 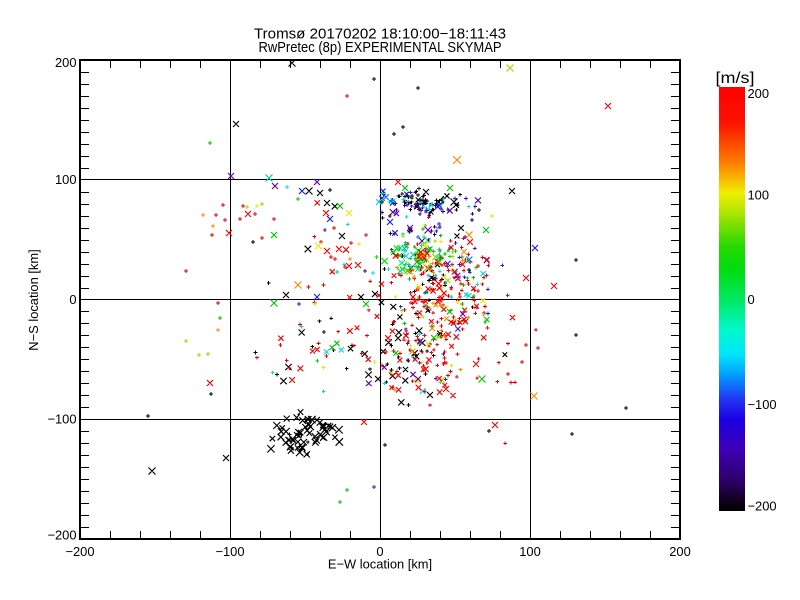 What do you see at coordinates (380, 47) in the screenshot?
I see `svg-text:RwPretec (8p) EXPERIMENTAL SKY: RwPretec (8p) EXPERIMENTAL SKYMAP` at bounding box center [380, 47].